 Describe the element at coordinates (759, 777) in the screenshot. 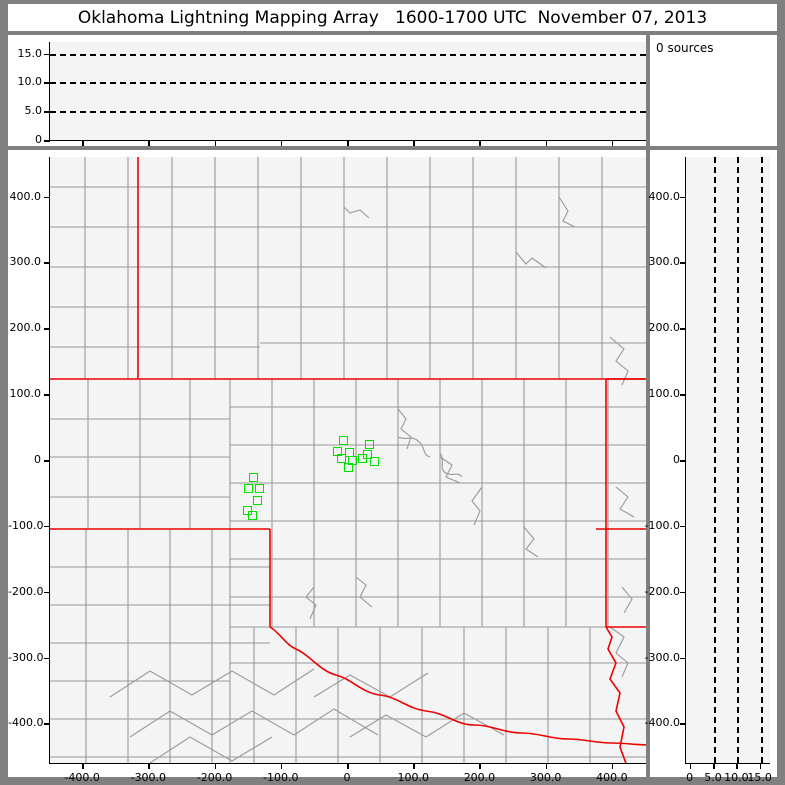

I see `x-axis-tick-label: 15.0` at that location.